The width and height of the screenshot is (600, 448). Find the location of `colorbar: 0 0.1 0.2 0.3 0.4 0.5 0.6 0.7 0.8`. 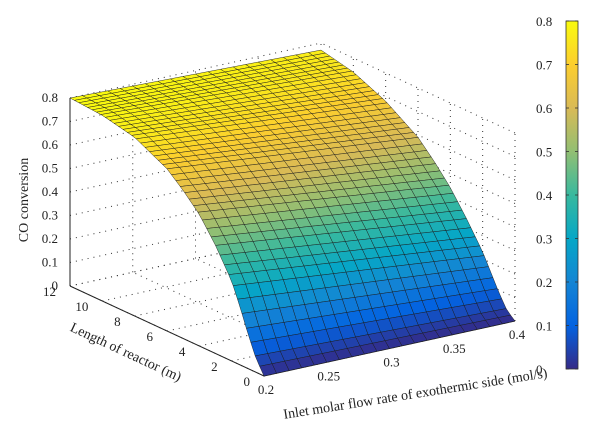

colorbar: 0 0.1 0.2 0.3 0.4 0.5 0.6 0.7 0.8 is located at coordinates (557, 195).